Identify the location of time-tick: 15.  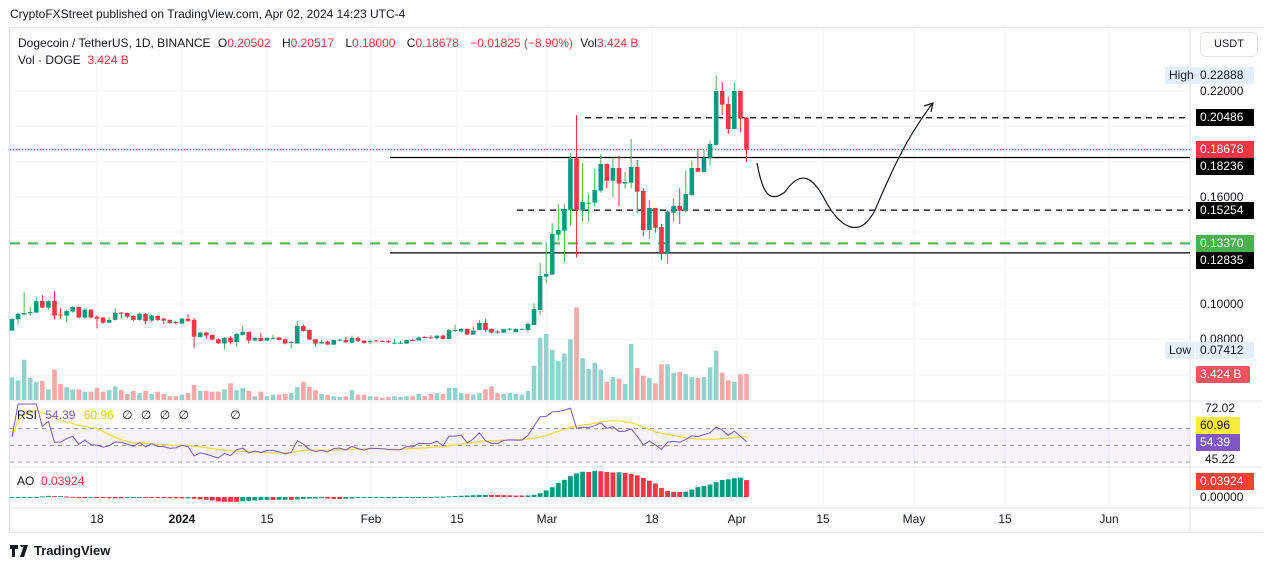
(457, 519).